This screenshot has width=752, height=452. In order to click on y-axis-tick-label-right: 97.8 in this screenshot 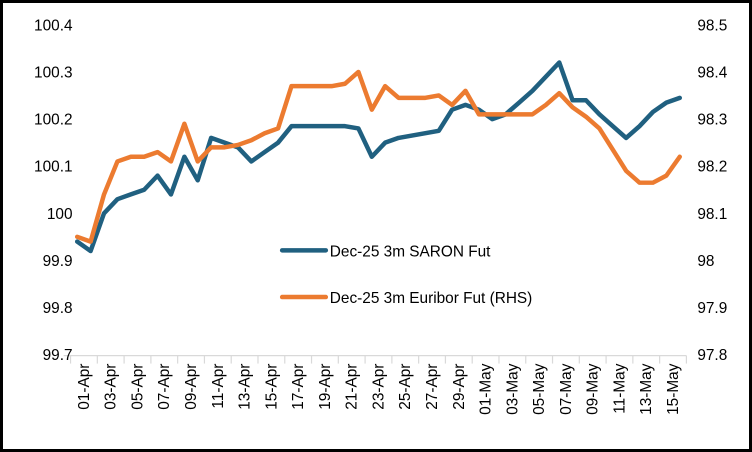, I will do `click(712, 355)`.